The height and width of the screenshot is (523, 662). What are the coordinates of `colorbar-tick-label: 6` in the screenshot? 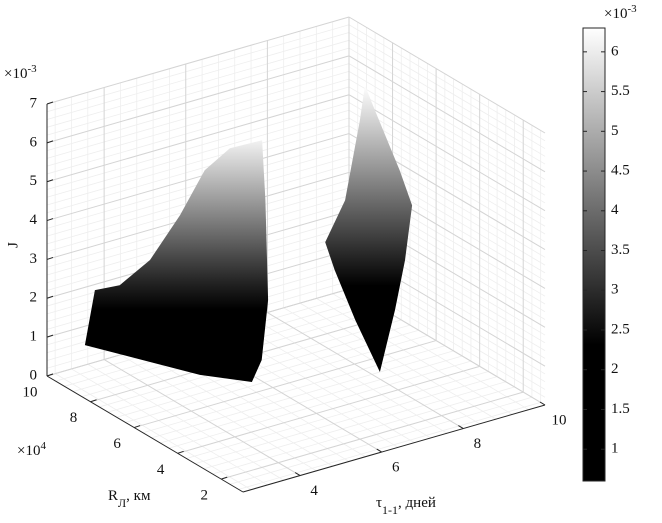 It's located at (615, 51).